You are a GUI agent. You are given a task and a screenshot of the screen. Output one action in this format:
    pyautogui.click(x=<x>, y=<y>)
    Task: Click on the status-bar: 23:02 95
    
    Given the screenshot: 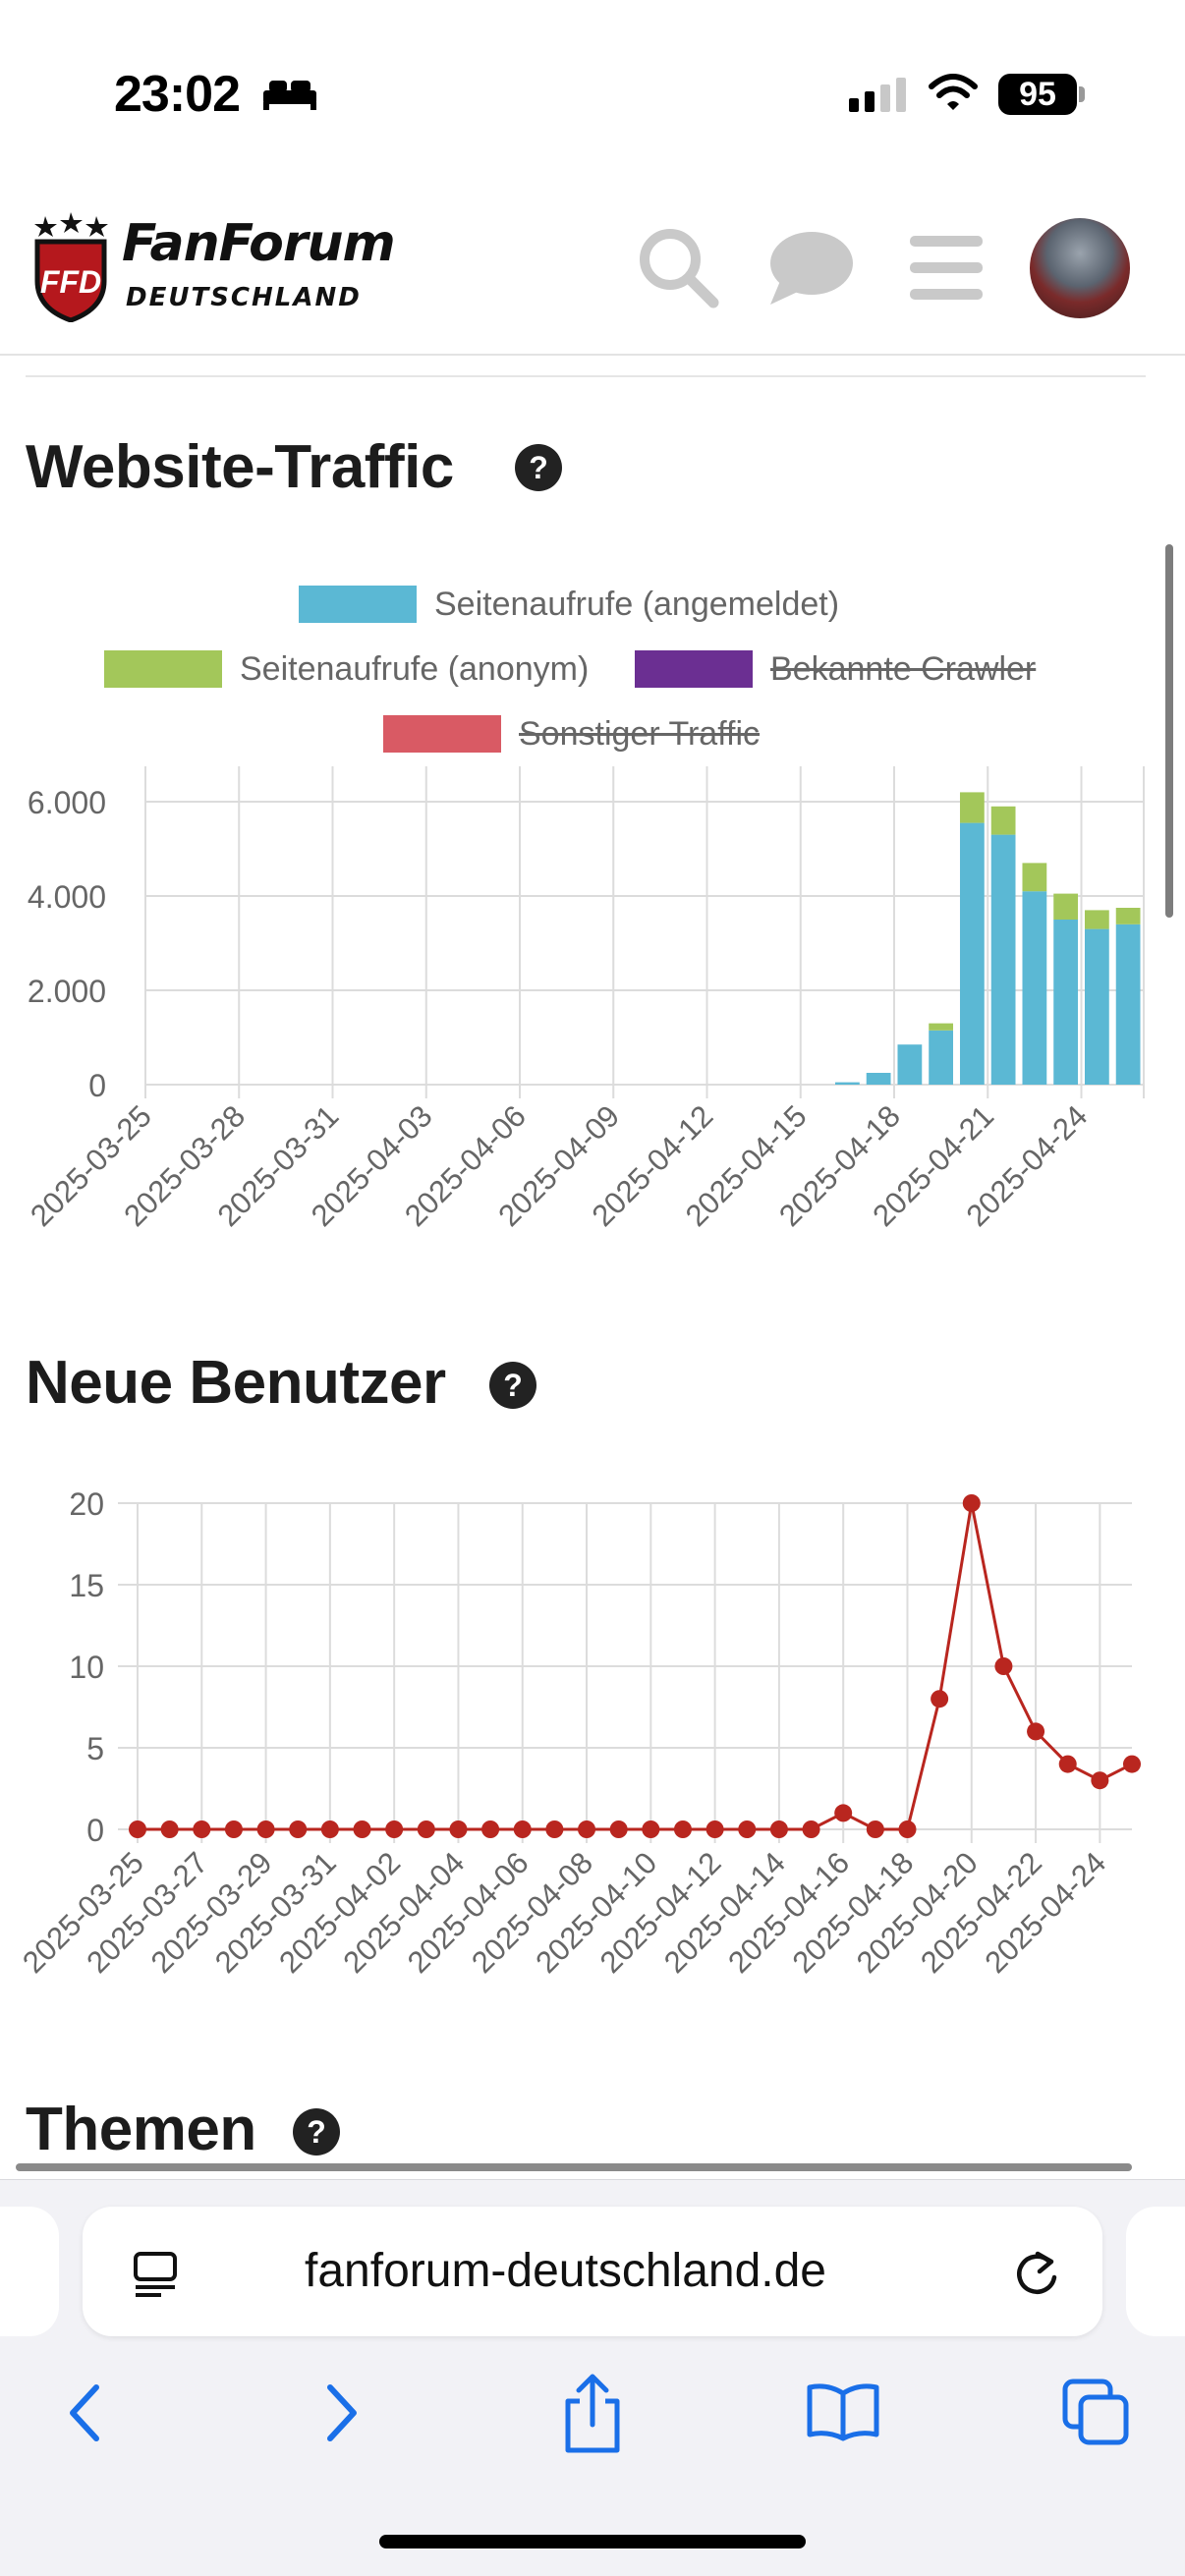 What is the action you would take?
    pyautogui.click(x=592, y=88)
    